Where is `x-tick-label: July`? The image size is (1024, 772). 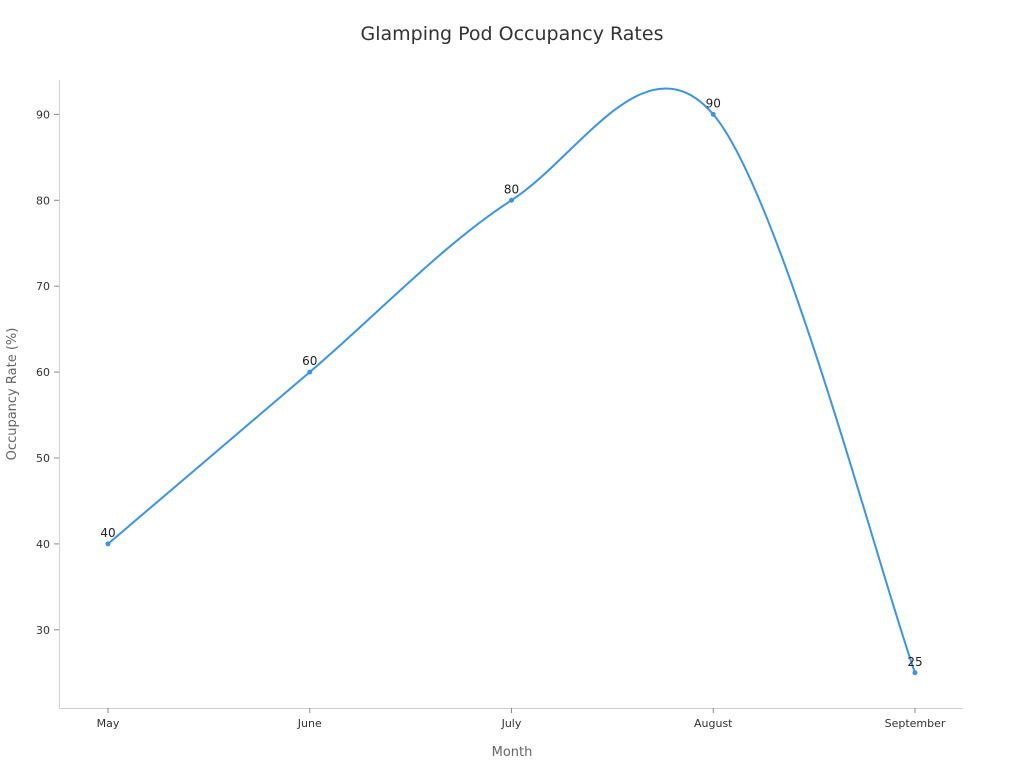 x-tick-label: July is located at coordinates (511, 723).